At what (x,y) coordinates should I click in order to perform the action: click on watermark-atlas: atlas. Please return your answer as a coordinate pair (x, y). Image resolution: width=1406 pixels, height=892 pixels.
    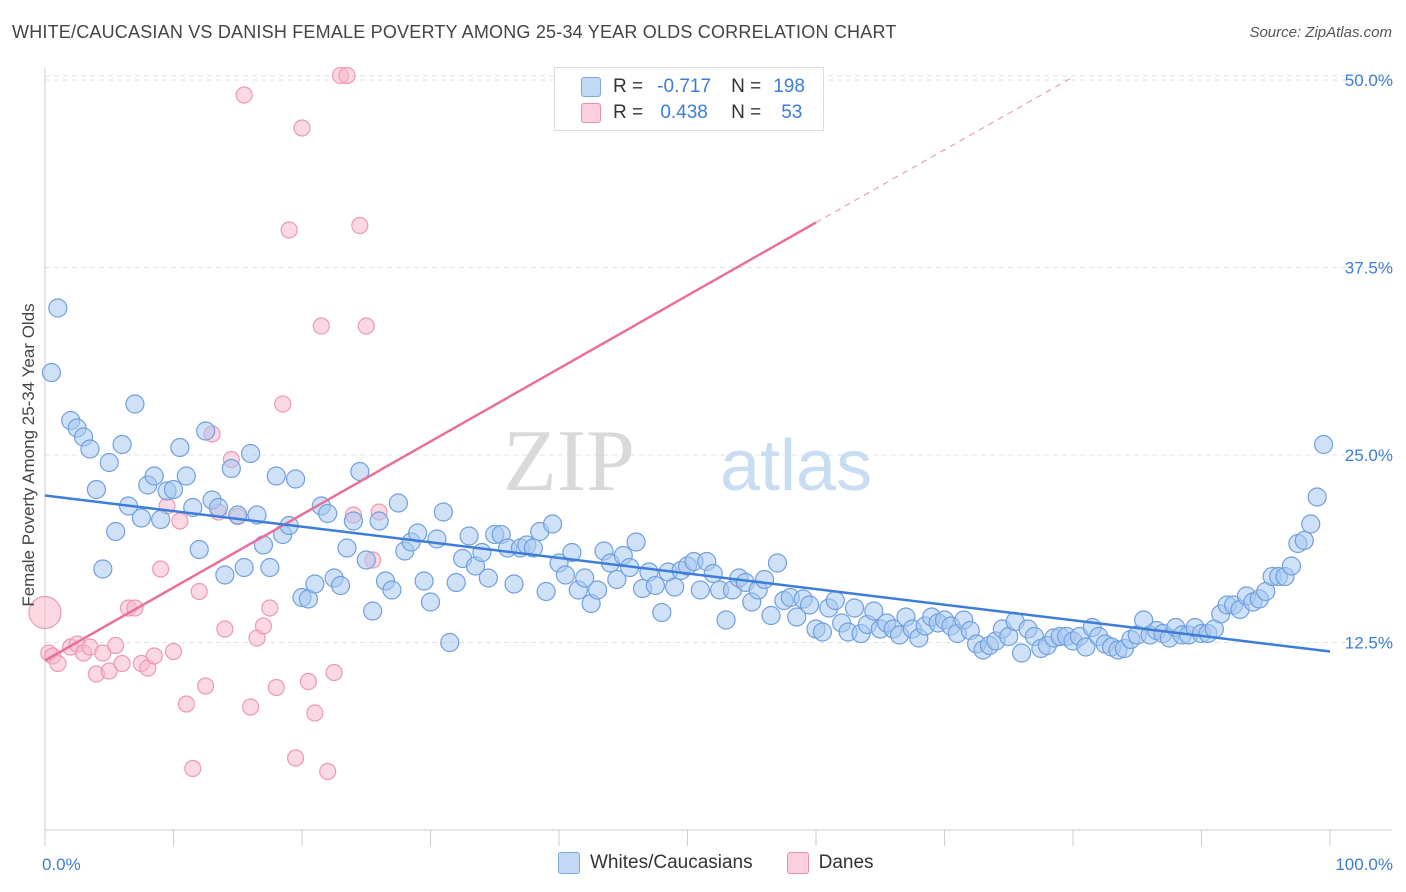
    Looking at the image, I should click on (796, 466).